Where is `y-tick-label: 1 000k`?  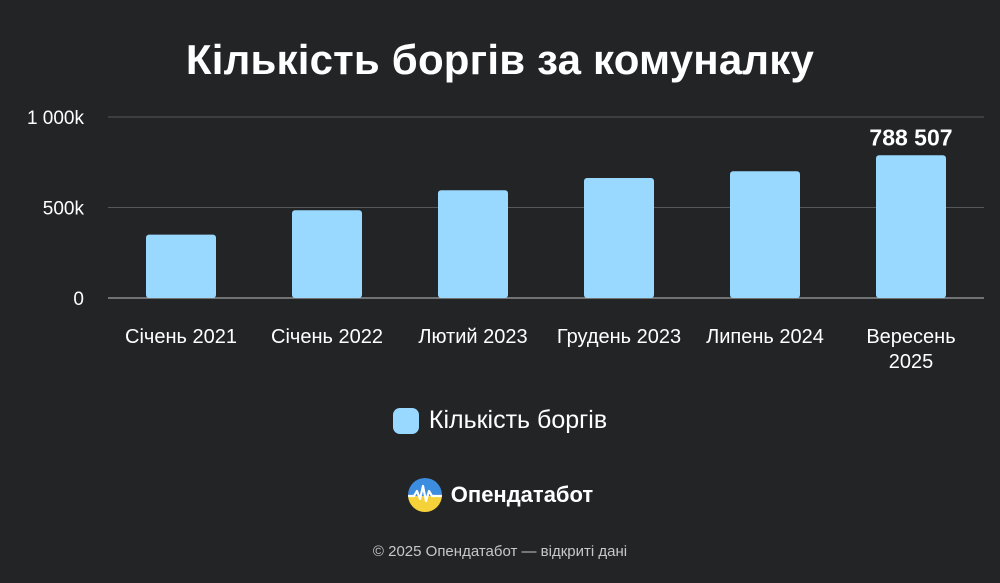
y-tick-label: 1 000k is located at coordinates (56, 118).